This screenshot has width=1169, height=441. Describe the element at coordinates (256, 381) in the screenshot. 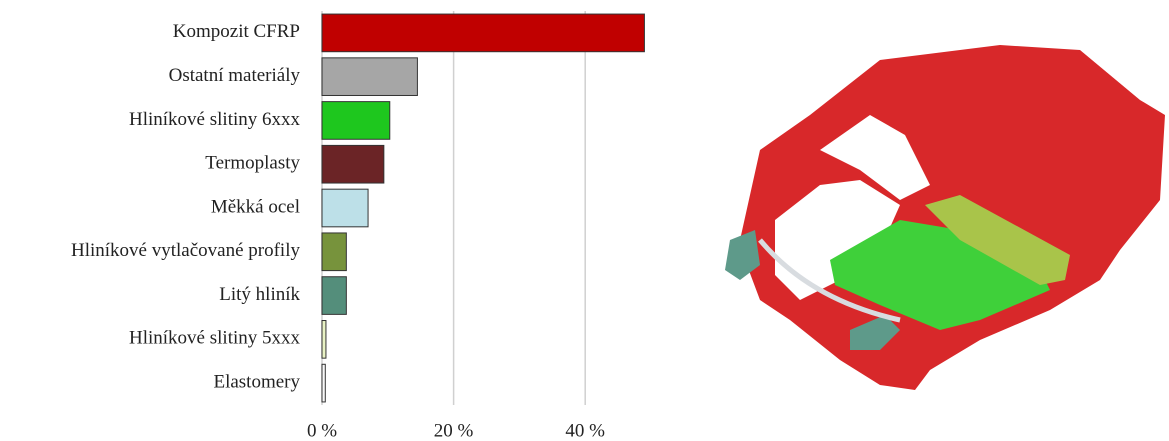

I see `y-tick-label: Elastomery` at that location.